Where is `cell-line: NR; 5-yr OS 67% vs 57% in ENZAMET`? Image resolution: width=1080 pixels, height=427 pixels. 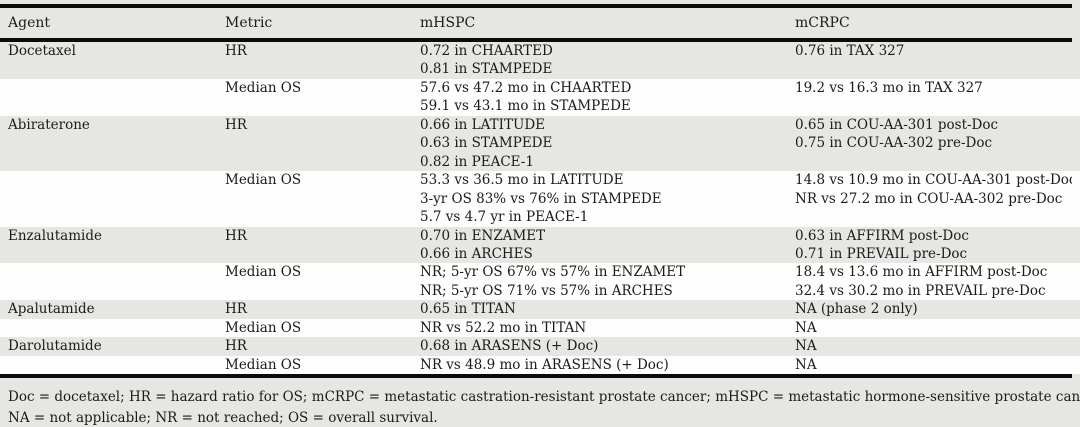
cell-line: NR; 5-yr OS 67% vs 57% in ENZAMET is located at coordinates (553, 272).